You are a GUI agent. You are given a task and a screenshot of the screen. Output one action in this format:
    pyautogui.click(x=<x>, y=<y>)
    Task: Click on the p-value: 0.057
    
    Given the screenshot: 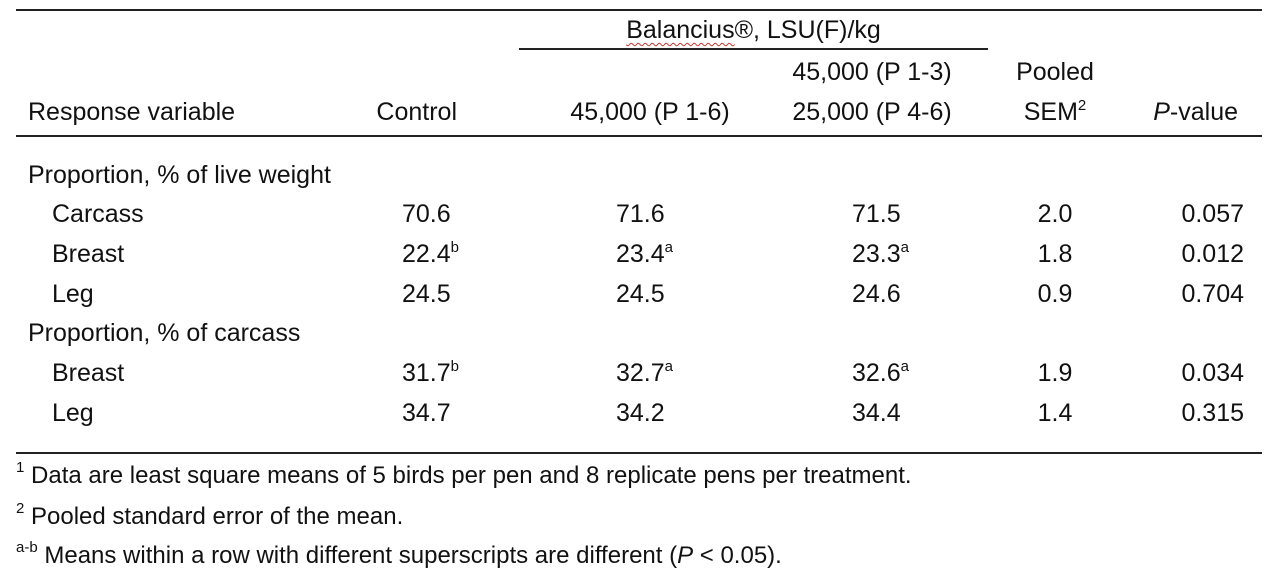 What is the action you would take?
    pyautogui.click(x=1212, y=214)
    